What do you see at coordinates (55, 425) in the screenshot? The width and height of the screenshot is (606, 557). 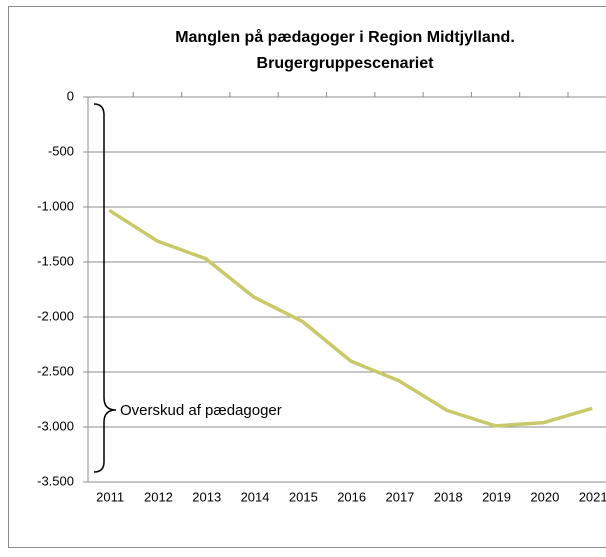 I see `y-tick-label: -3.000` at bounding box center [55, 425].